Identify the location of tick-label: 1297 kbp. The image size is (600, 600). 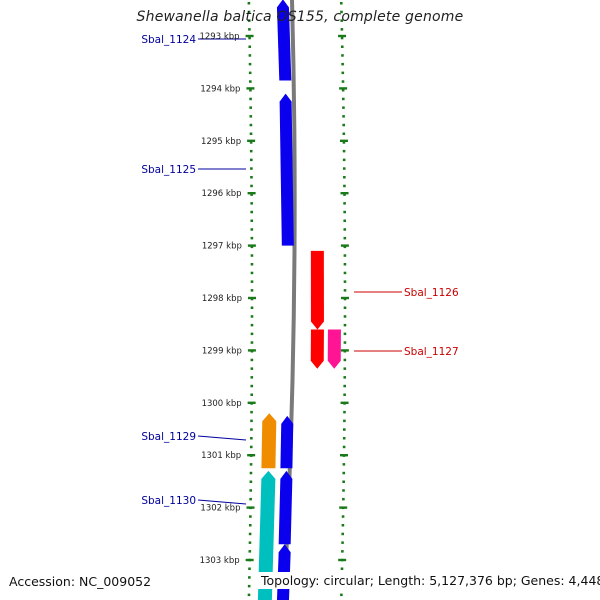
(222, 247).